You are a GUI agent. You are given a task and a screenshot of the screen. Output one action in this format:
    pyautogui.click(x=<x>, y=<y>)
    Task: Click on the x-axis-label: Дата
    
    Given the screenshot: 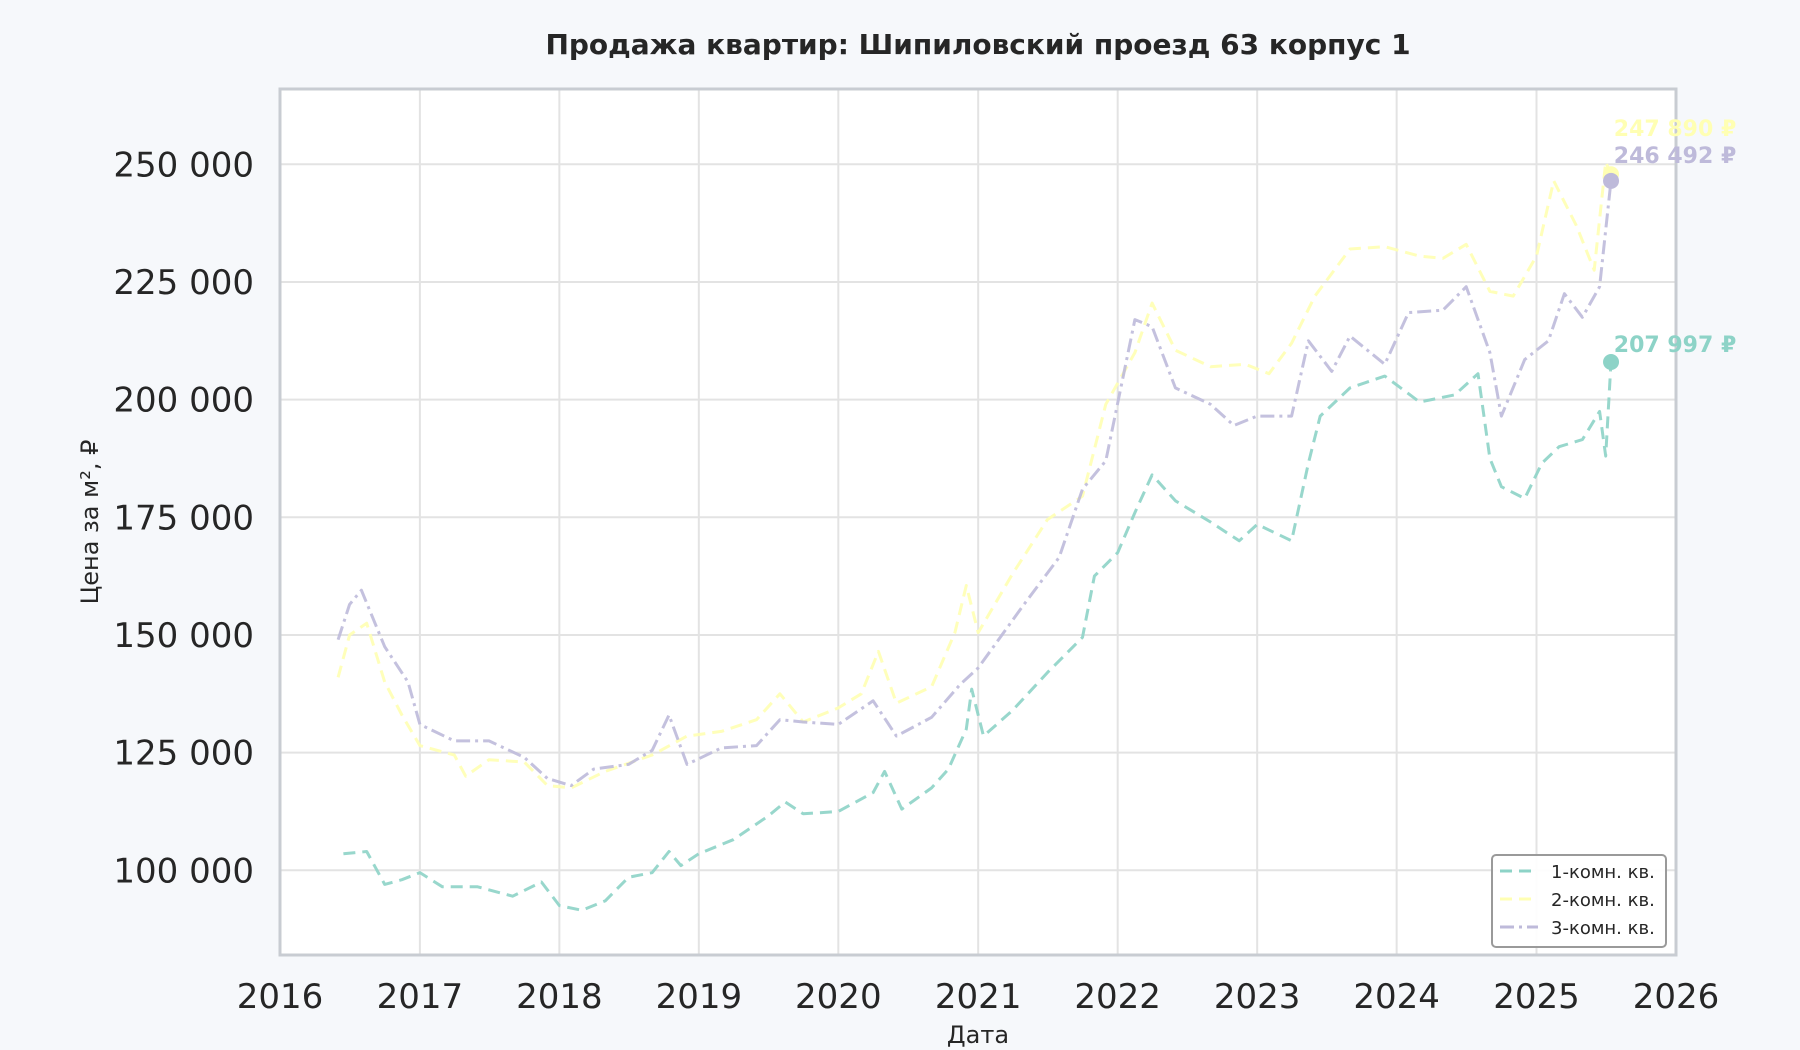 What is the action you would take?
    pyautogui.click(x=978, y=1035)
    